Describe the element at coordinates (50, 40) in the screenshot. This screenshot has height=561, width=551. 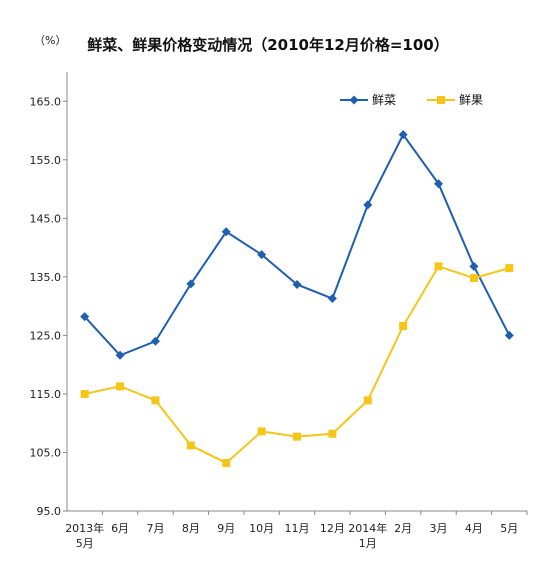
I see `y-axis-unit-label: （%）` at that location.